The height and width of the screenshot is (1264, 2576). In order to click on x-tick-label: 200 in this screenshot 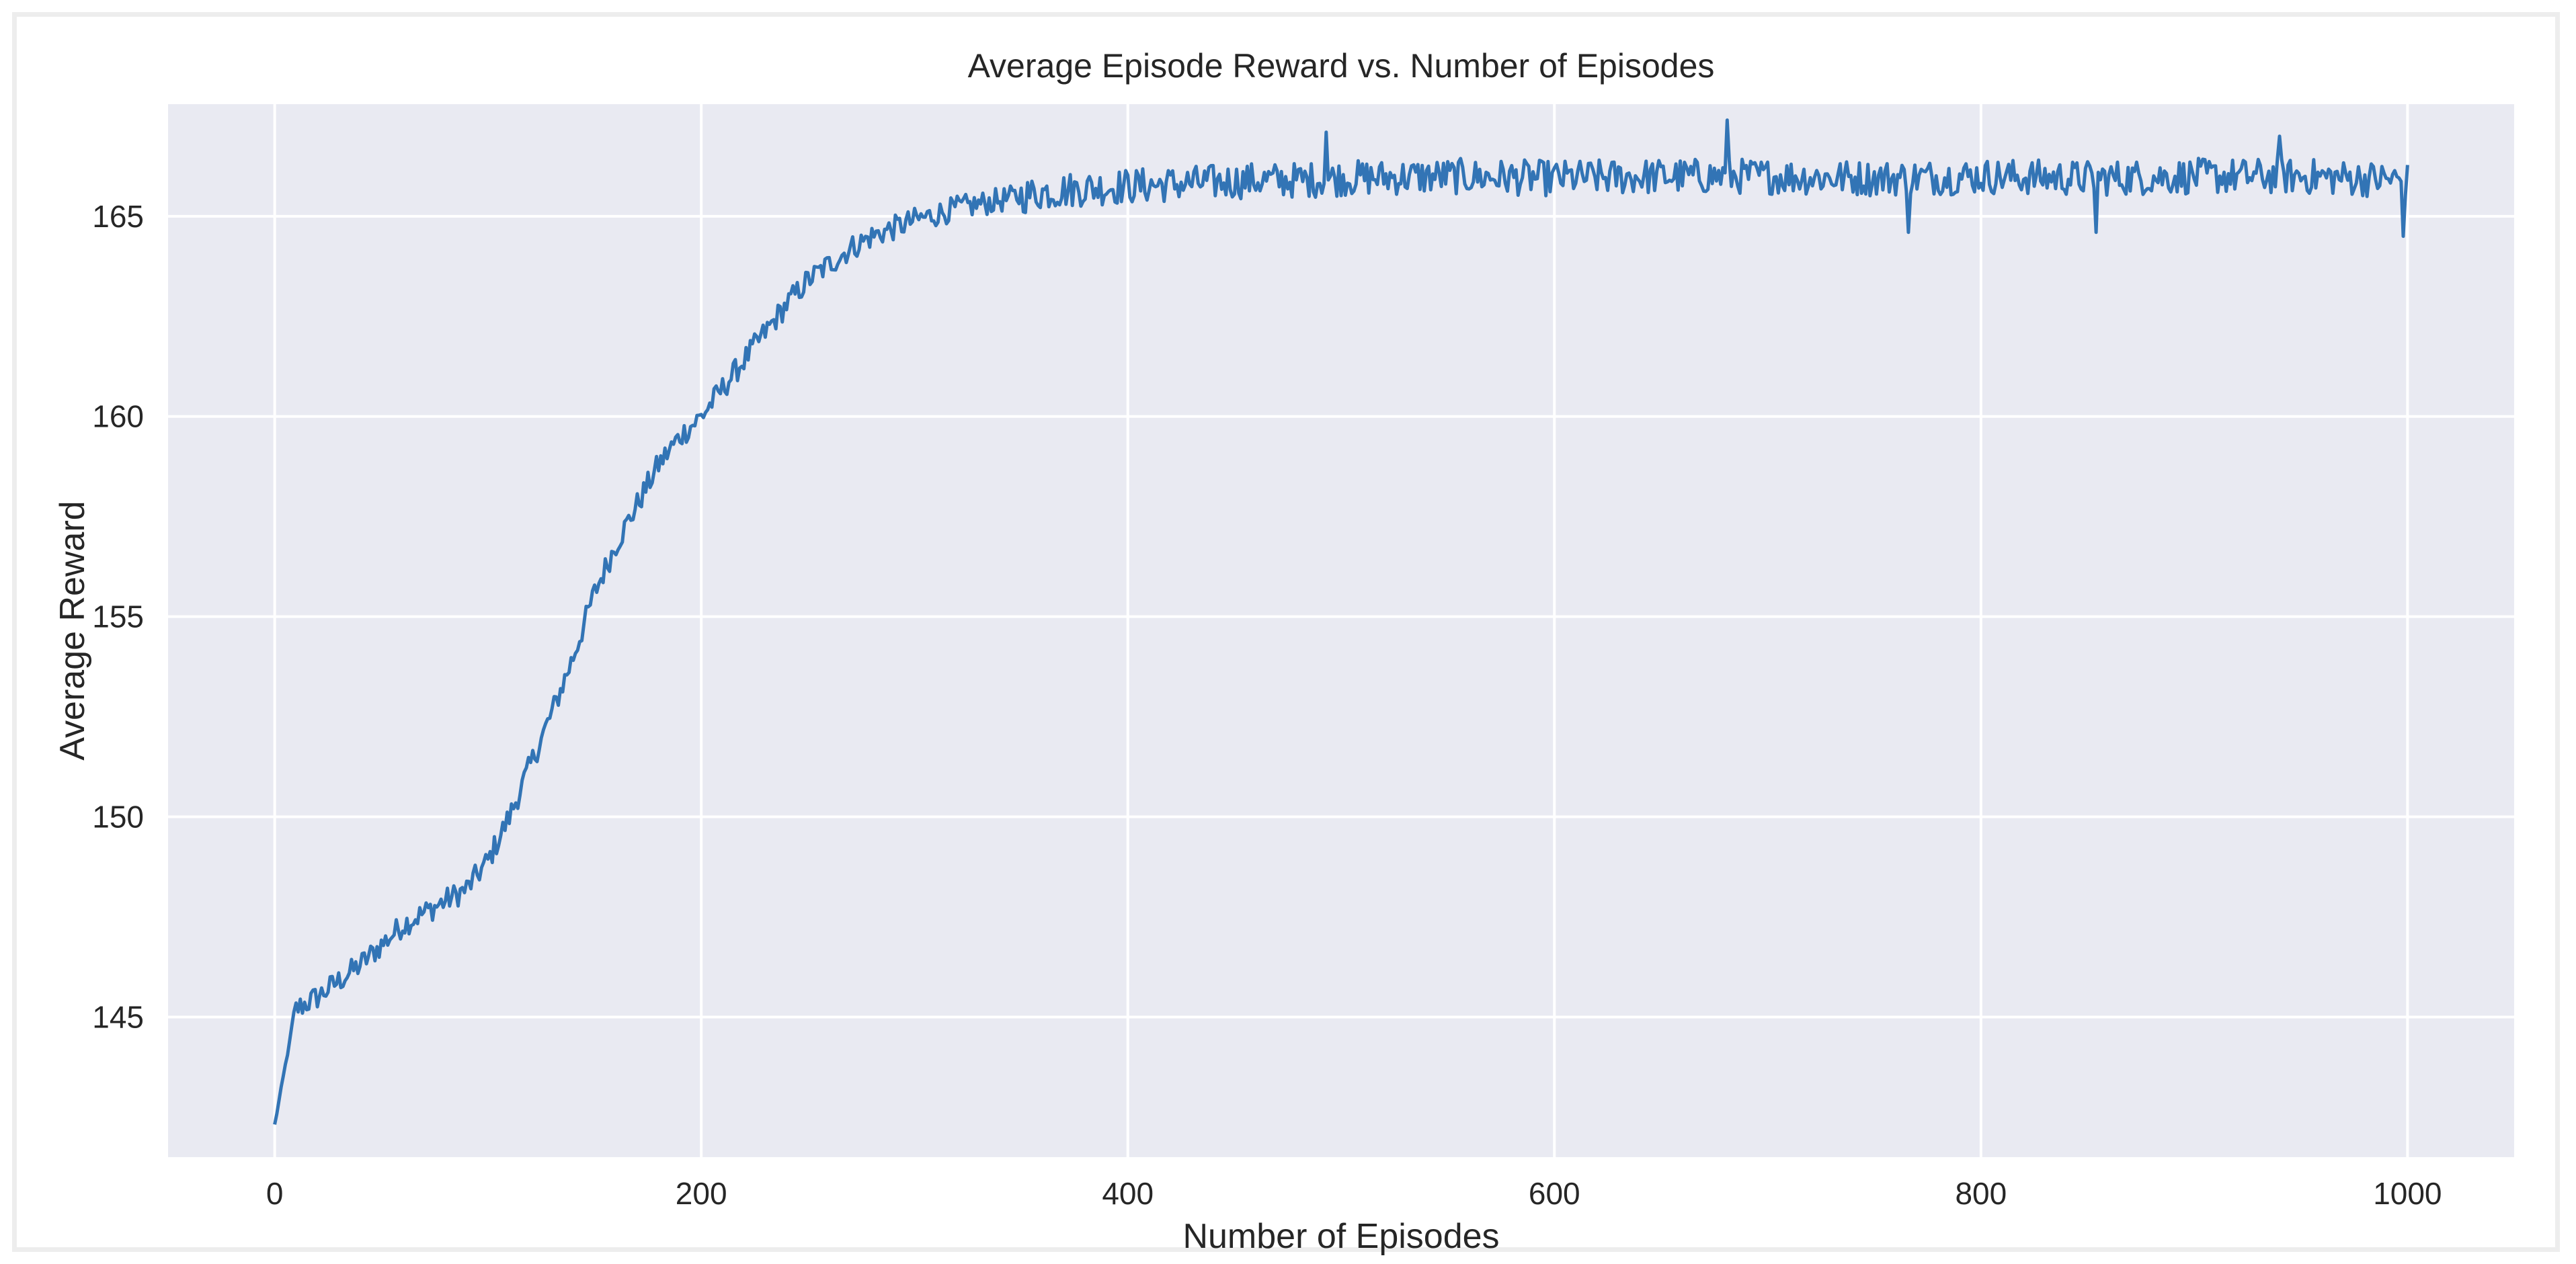, I will do `click(701, 1193)`.